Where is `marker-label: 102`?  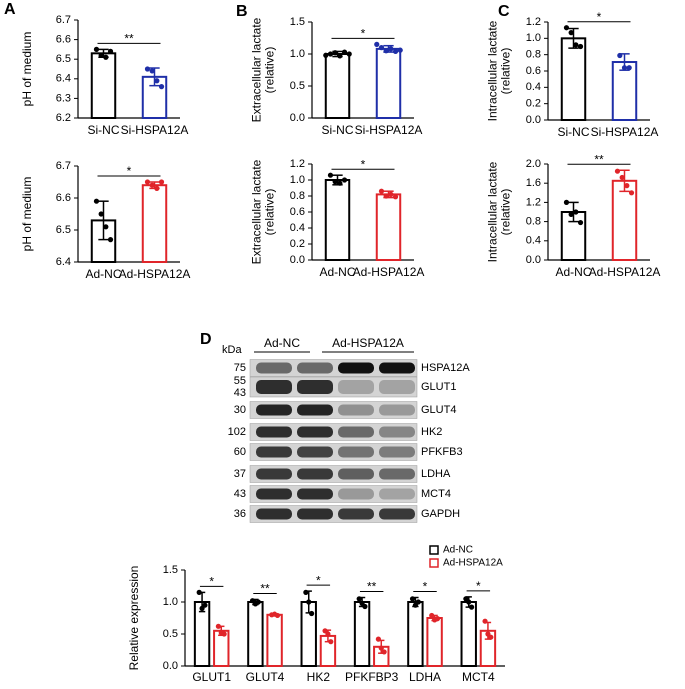 marker-label: 102 is located at coordinates (237, 432).